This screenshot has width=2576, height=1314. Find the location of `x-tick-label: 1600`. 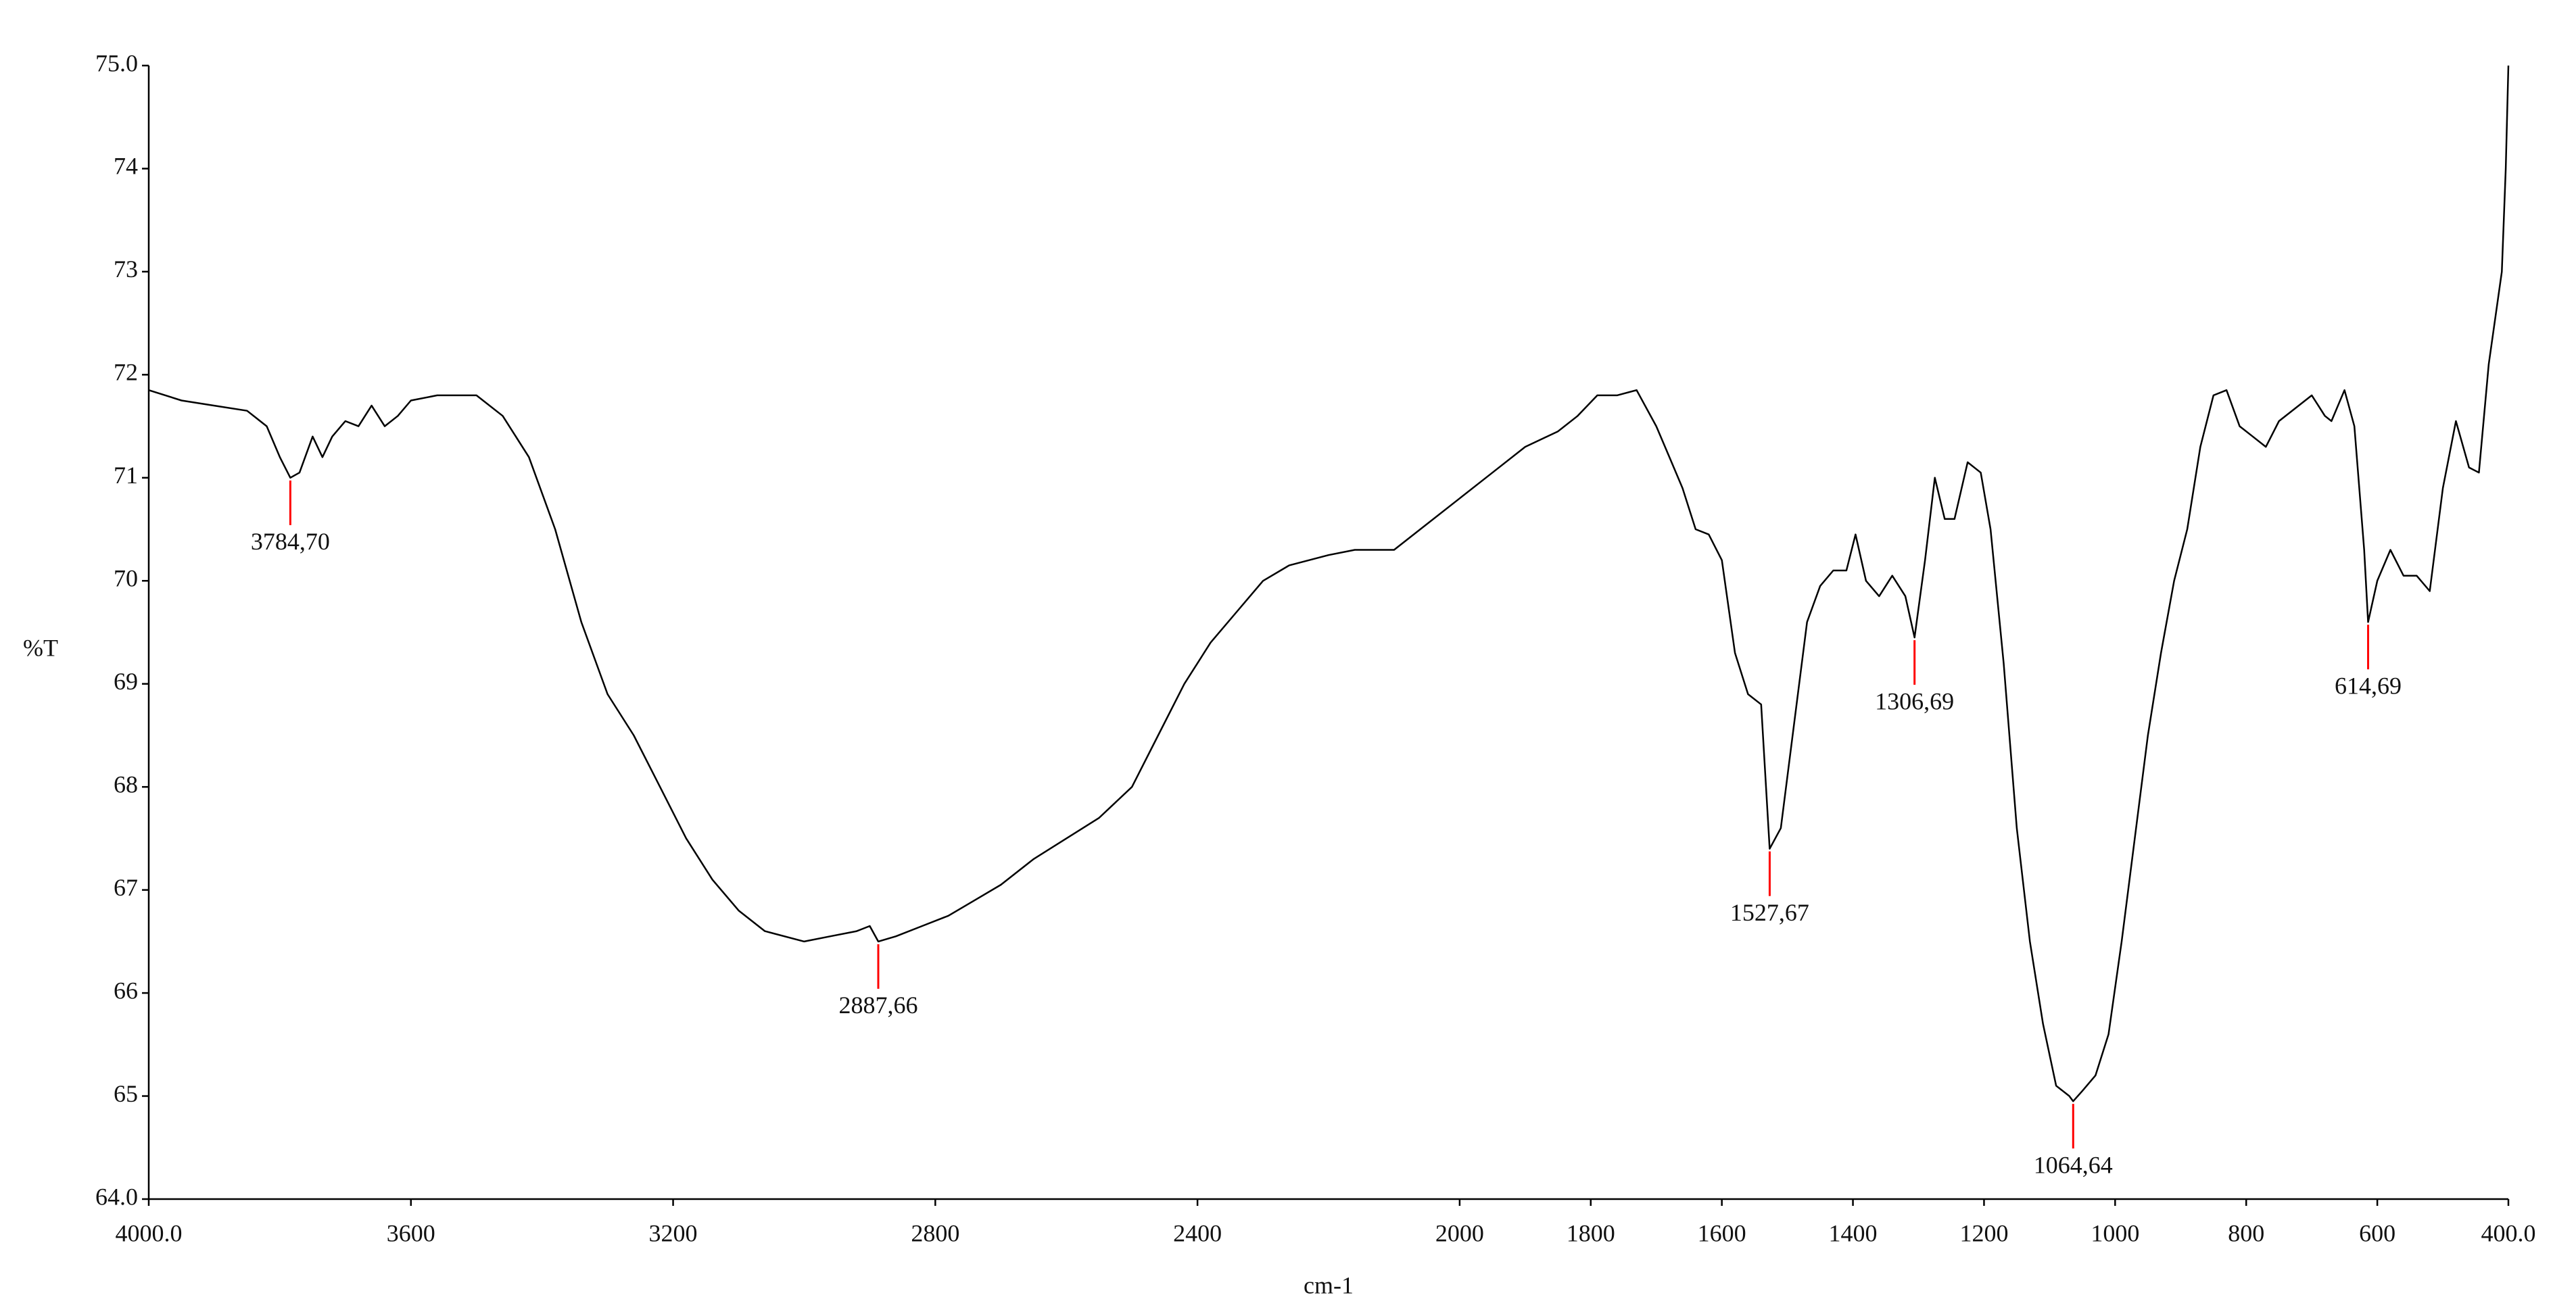

x-tick-label: 1600 is located at coordinates (1722, 1232).